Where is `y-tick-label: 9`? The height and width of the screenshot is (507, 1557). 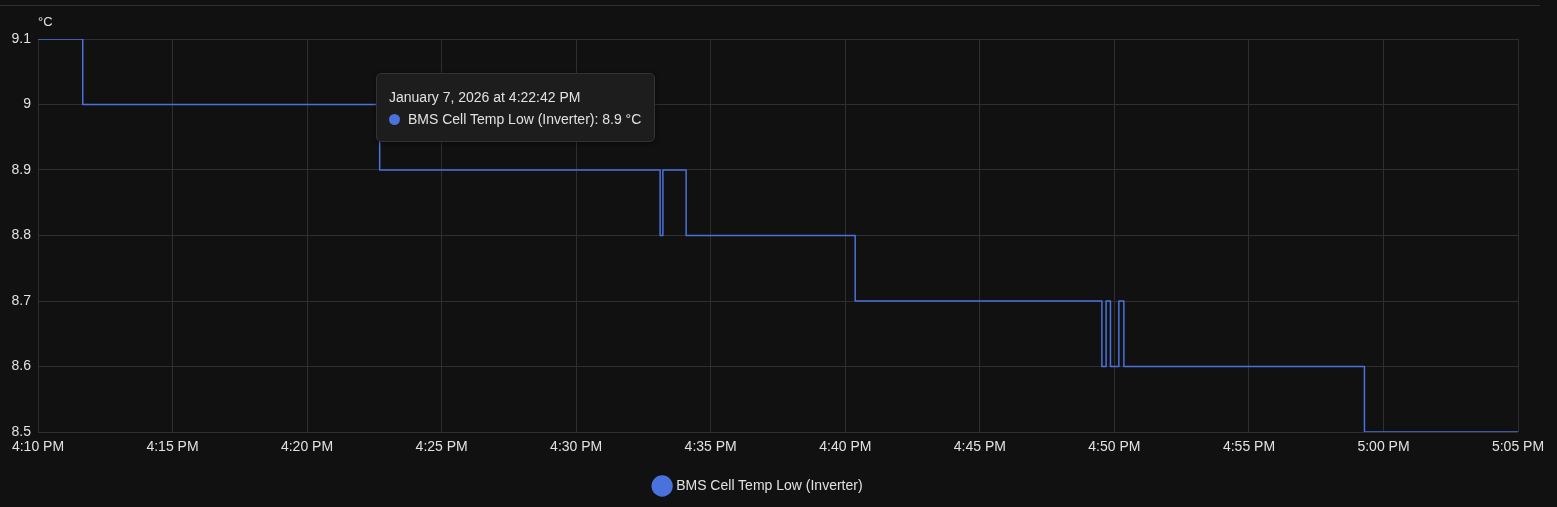 y-tick-label: 9 is located at coordinates (27, 103).